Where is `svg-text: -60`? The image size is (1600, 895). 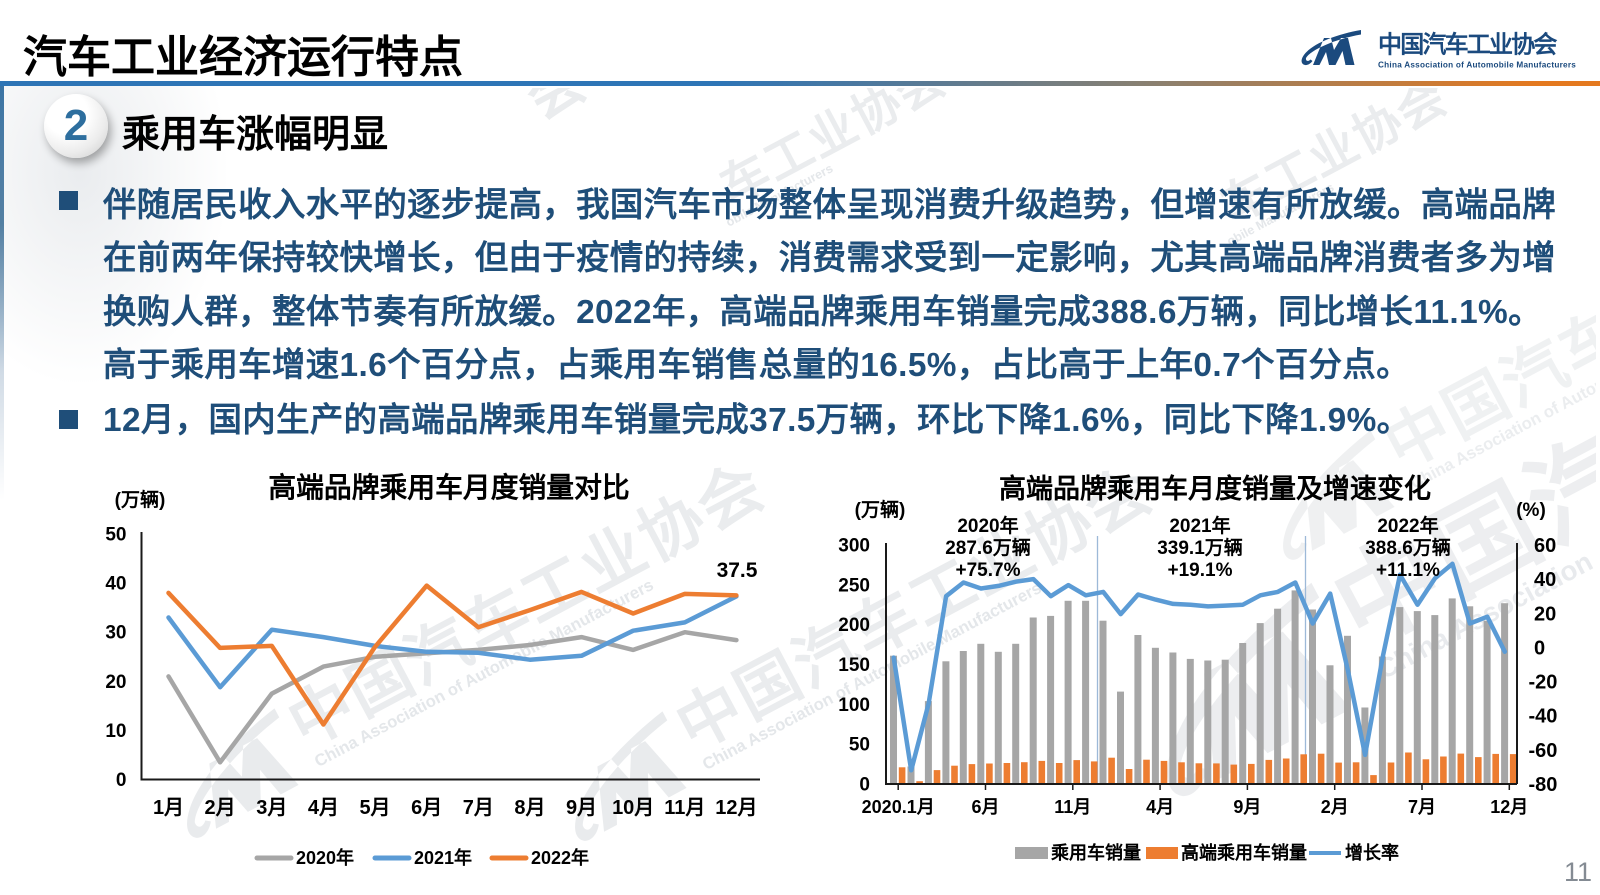
svg-text: -60 is located at coordinates (1543, 751).